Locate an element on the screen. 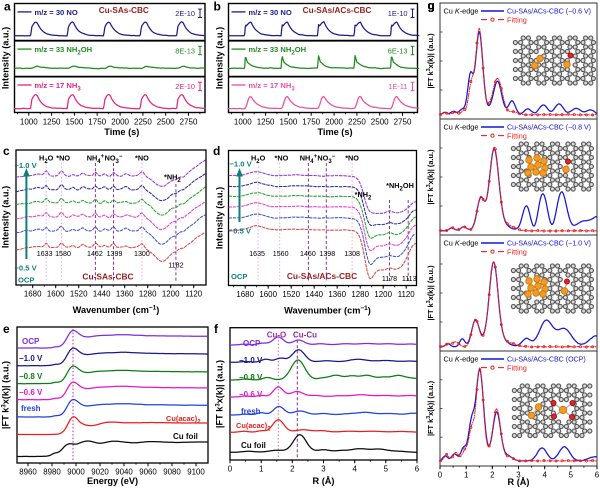 The height and width of the screenshot is (493, 600). svg-text: 8E-13 is located at coordinates (185, 50).